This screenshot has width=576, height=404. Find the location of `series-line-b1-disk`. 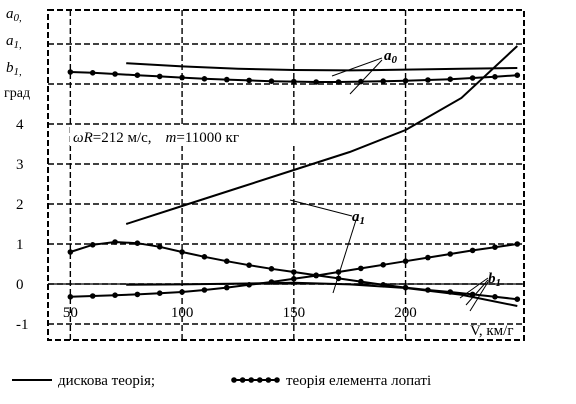

series-line-b1-disk is located at coordinates (322, 294).